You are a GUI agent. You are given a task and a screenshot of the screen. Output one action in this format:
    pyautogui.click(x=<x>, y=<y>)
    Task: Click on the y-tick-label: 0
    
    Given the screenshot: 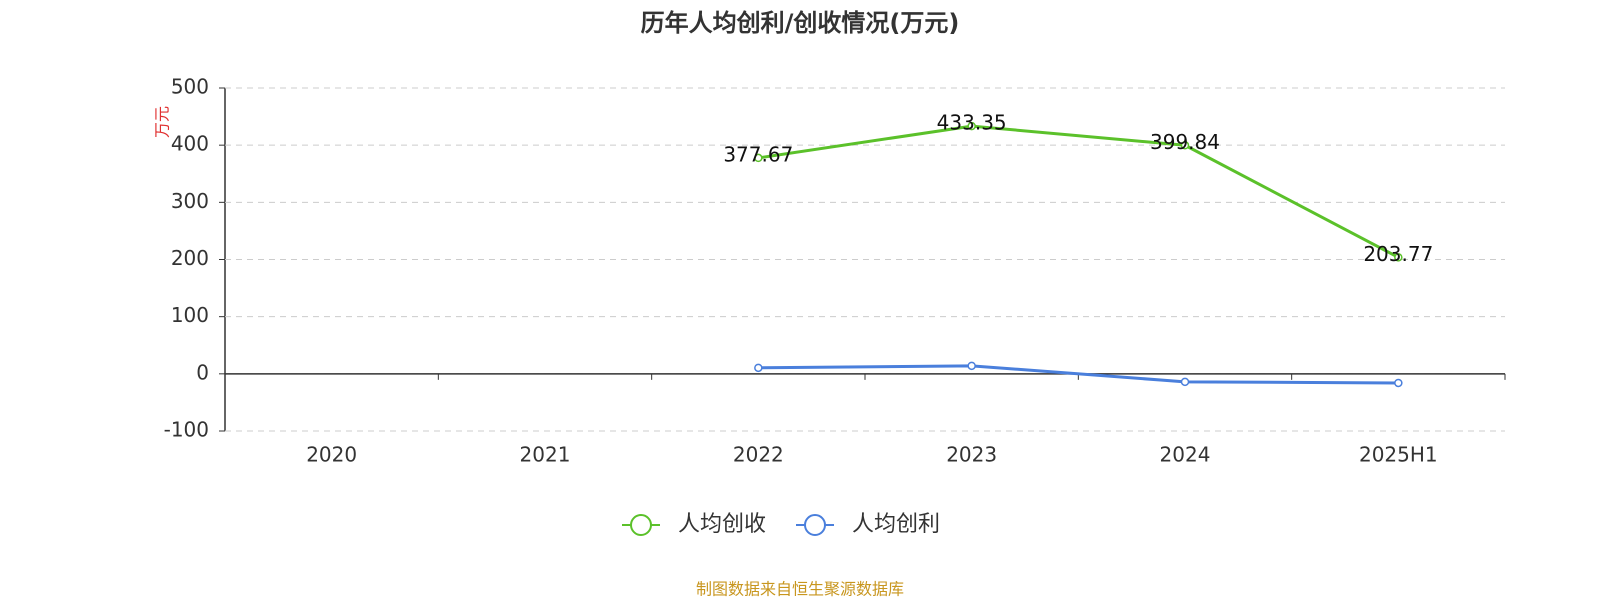 What is the action you would take?
    pyautogui.click(x=202, y=372)
    